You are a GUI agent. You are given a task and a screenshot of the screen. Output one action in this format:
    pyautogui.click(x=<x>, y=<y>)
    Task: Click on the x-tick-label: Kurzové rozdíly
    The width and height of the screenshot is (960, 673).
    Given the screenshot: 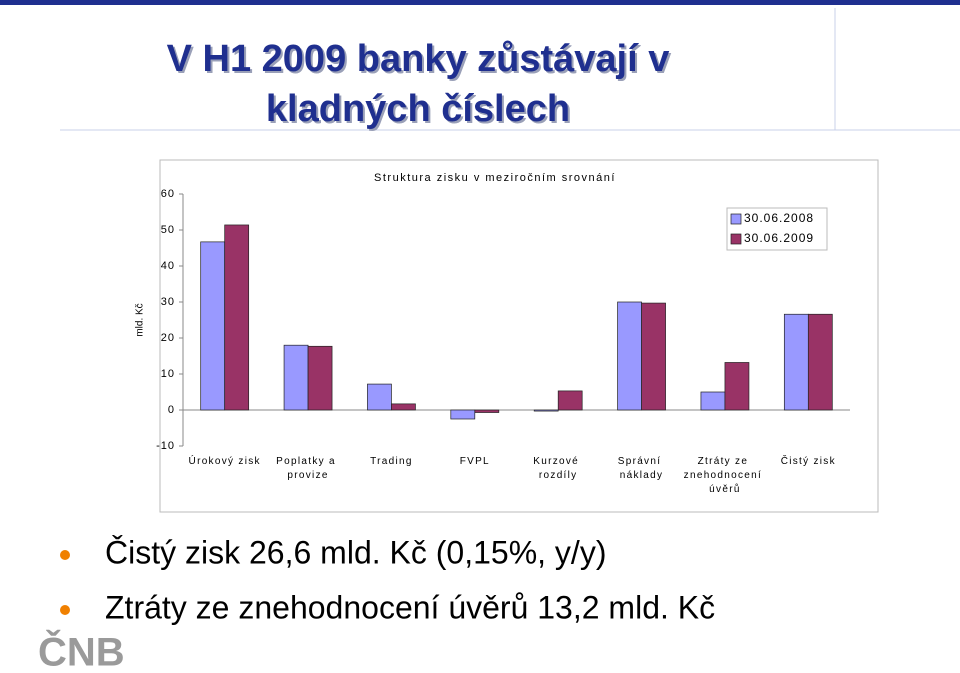 What is the action you would take?
    pyautogui.click(x=558, y=468)
    